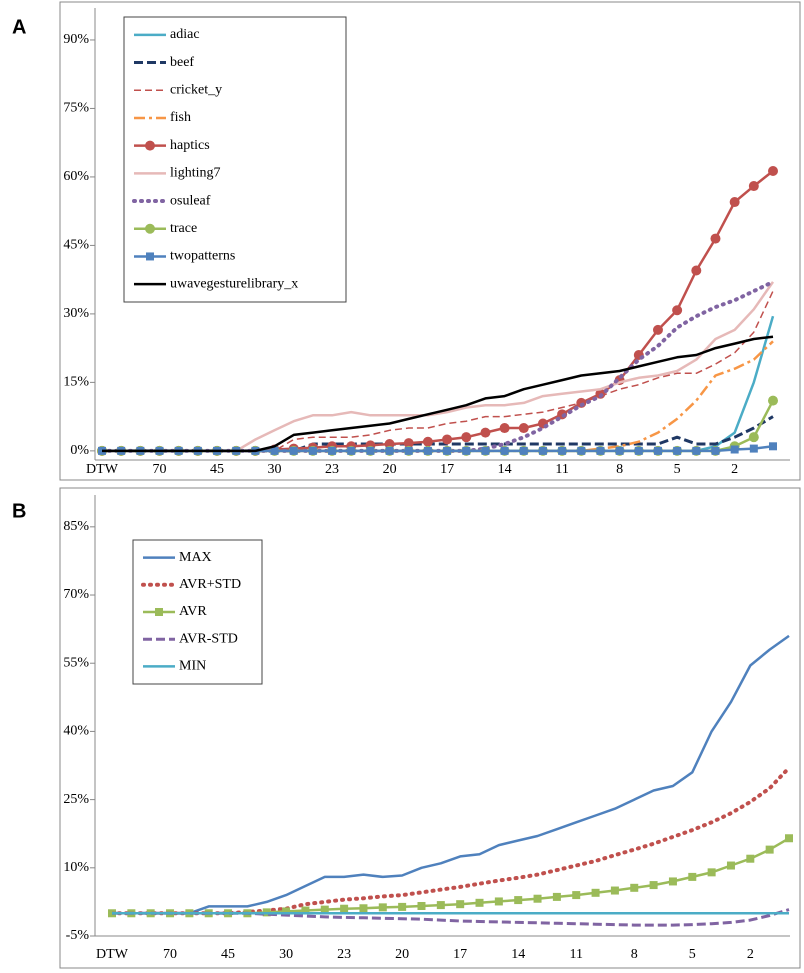  I want to click on y-tick-label: 60%, so click(76, 176).